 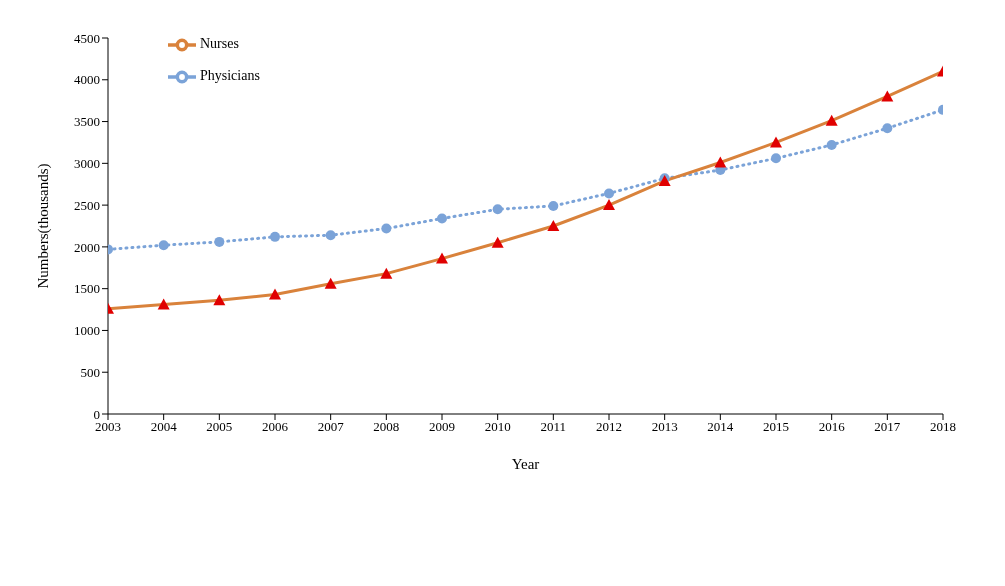 I want to click on x-tick-label: 2013, so click(x=664, y=427).